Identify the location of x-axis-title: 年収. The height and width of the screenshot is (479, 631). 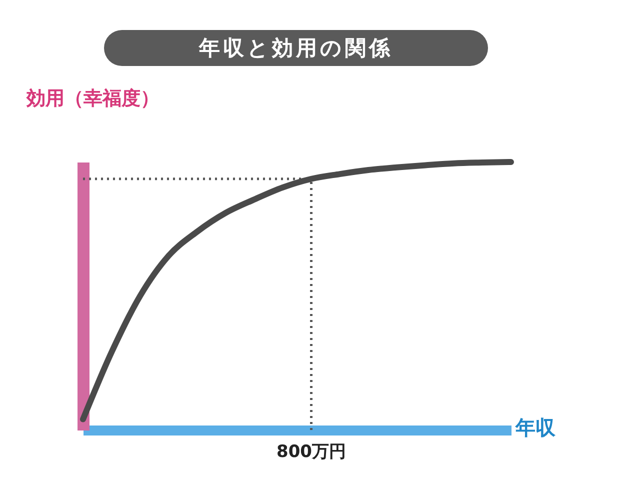
(535, 428).